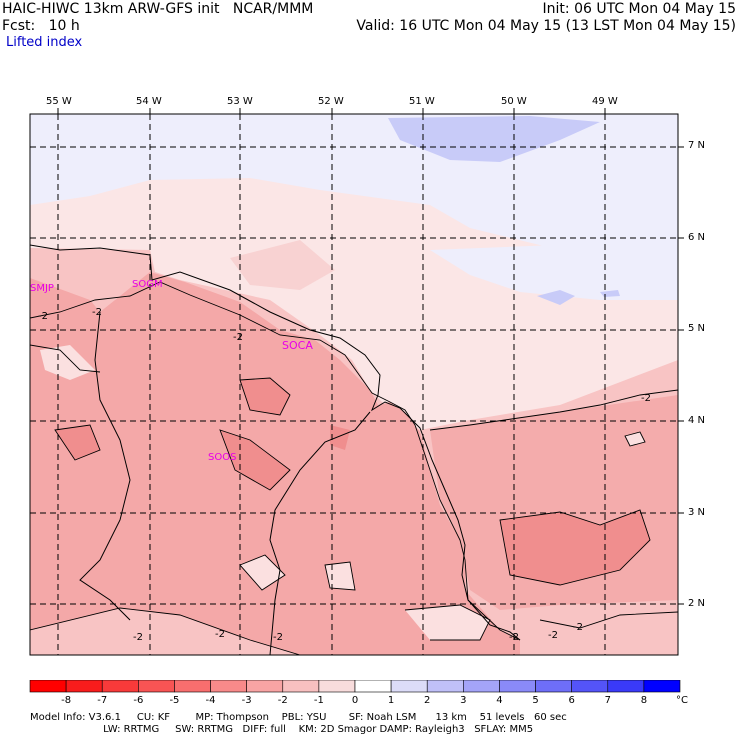 The width and height of the screenshot is (740, 740). What do you see at coordinates (697, 237) in the screenshot?
I see `lat-label: 6 N` at bounding box center [697, 237].